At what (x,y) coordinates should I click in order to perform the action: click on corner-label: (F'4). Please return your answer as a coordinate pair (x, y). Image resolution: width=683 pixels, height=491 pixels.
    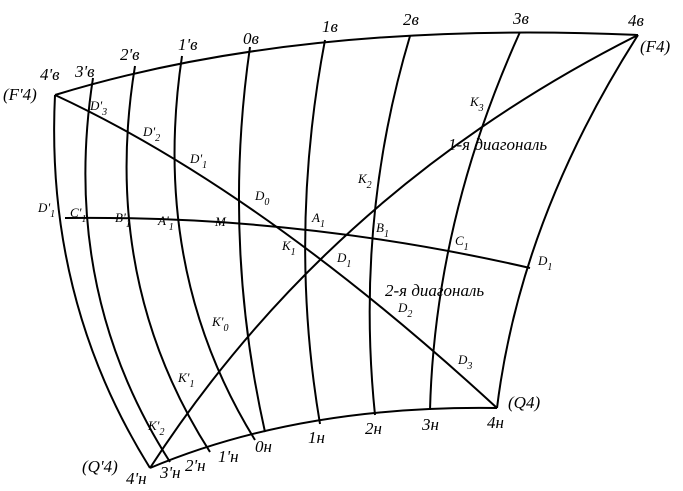
    Looking at the image, I should click on (20, 94).